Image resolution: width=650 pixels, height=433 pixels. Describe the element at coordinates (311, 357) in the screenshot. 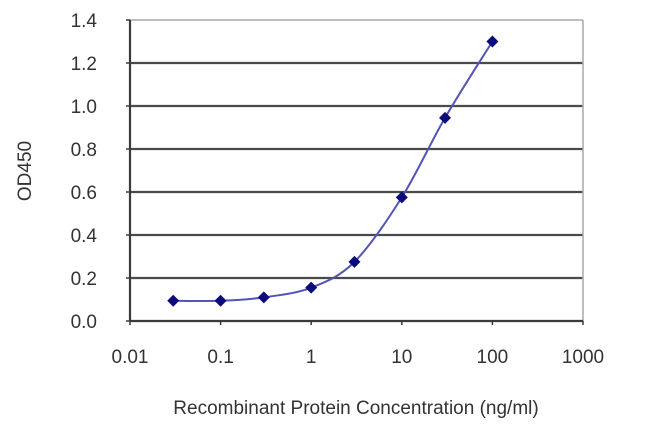

I see `x-tick-label: 1` at that location.